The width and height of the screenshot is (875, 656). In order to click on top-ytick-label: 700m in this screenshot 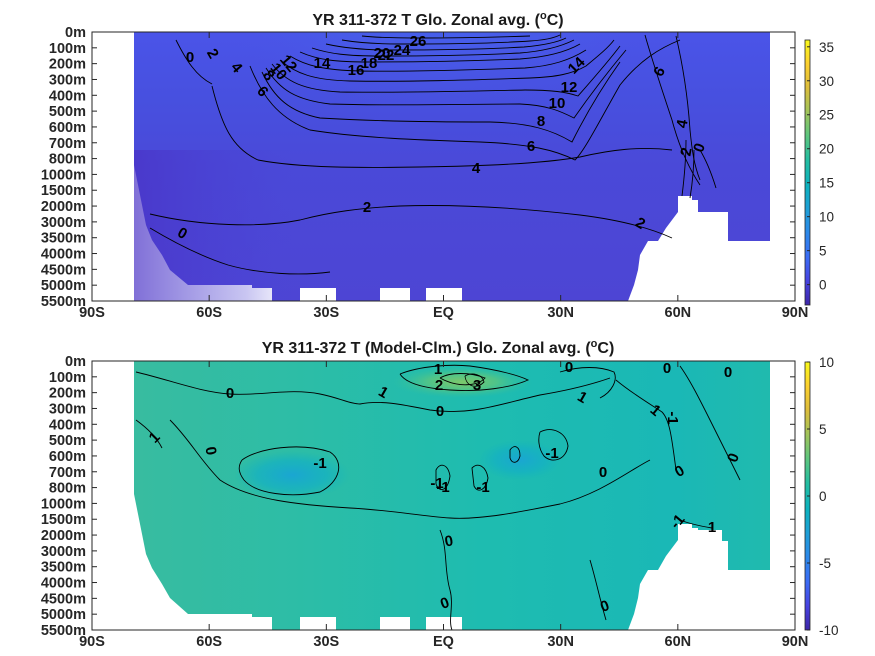, I will do `click(67, 144)`.